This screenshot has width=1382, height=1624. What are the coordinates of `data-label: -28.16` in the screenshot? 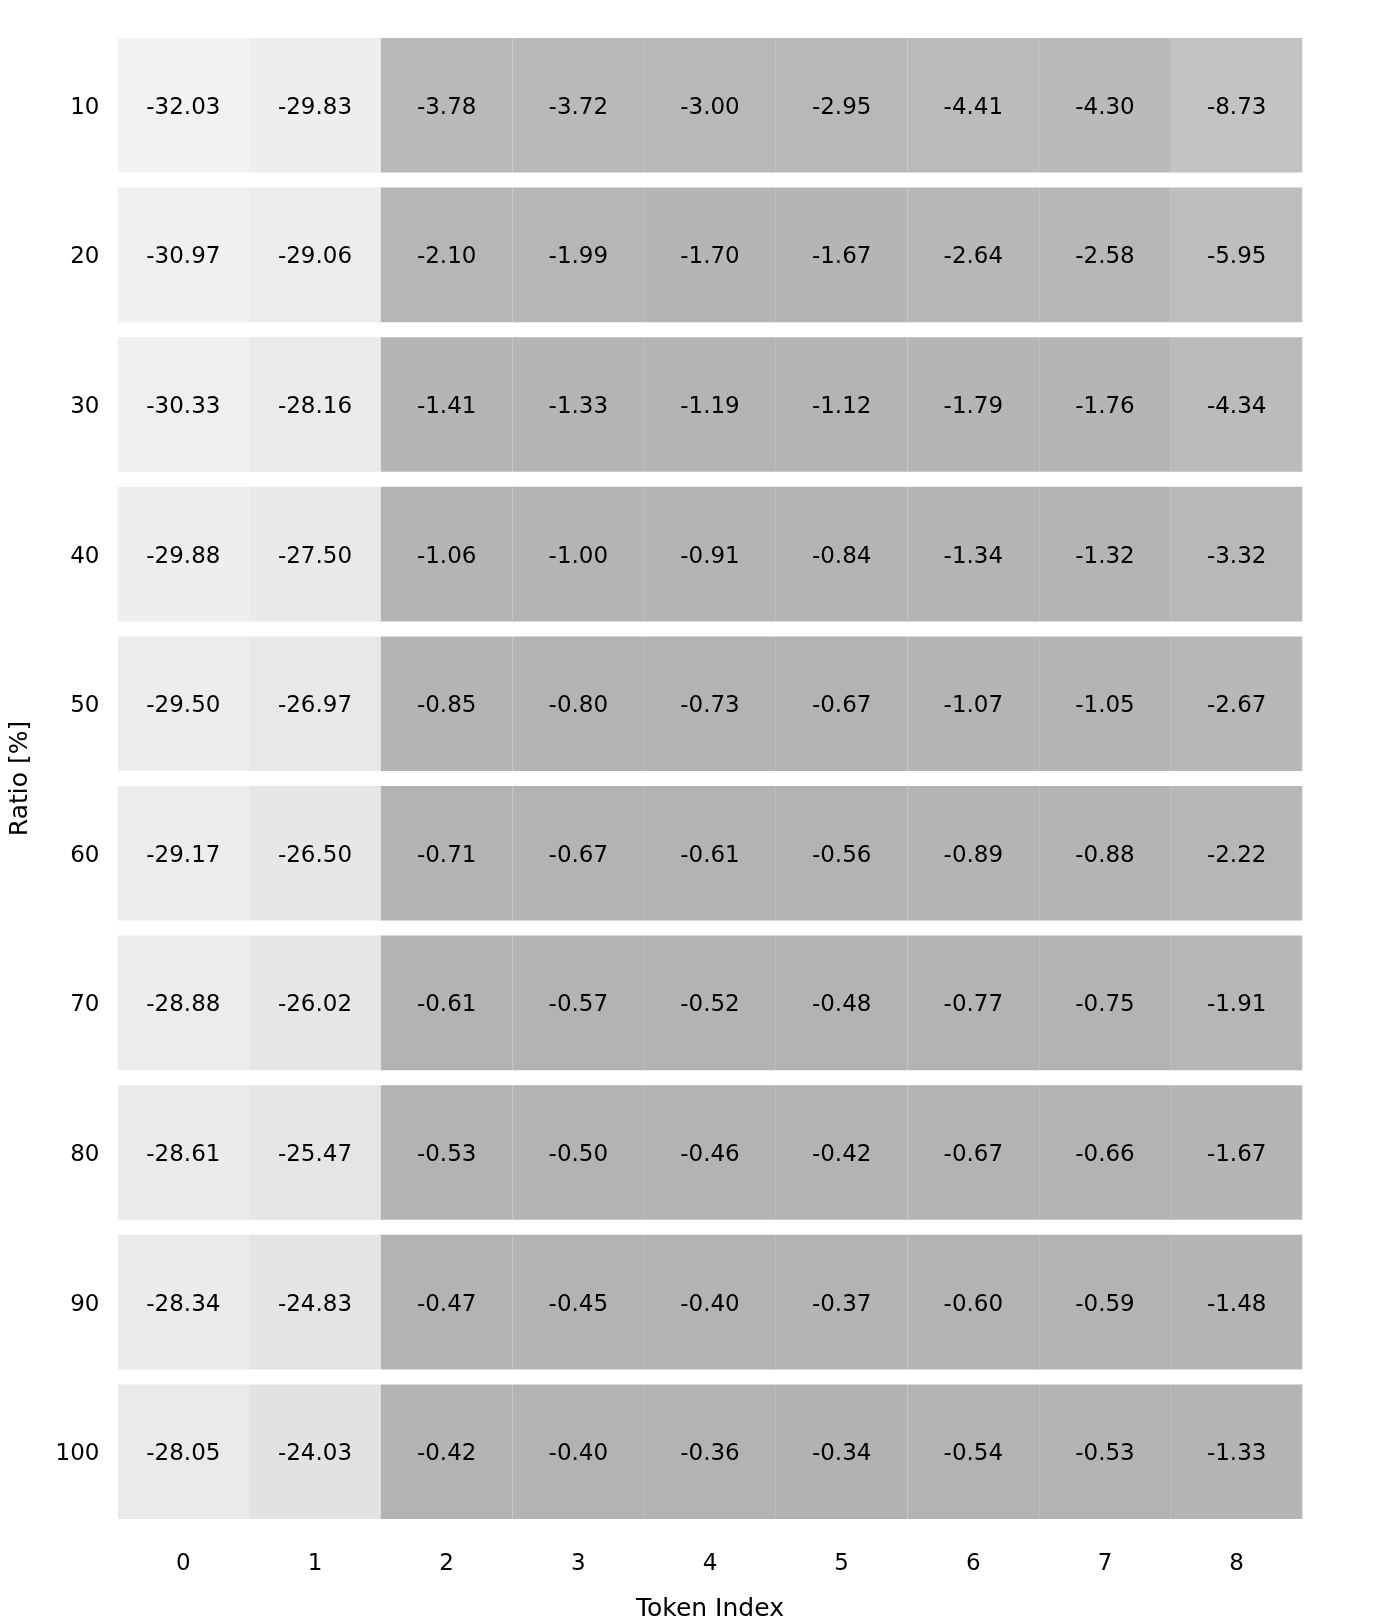 It's located at (315, 405).